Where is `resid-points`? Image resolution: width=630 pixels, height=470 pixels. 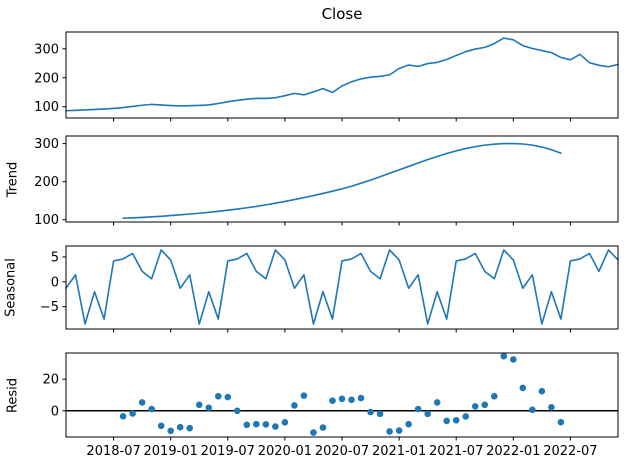 resid-points is located at coordinates (342, 394).